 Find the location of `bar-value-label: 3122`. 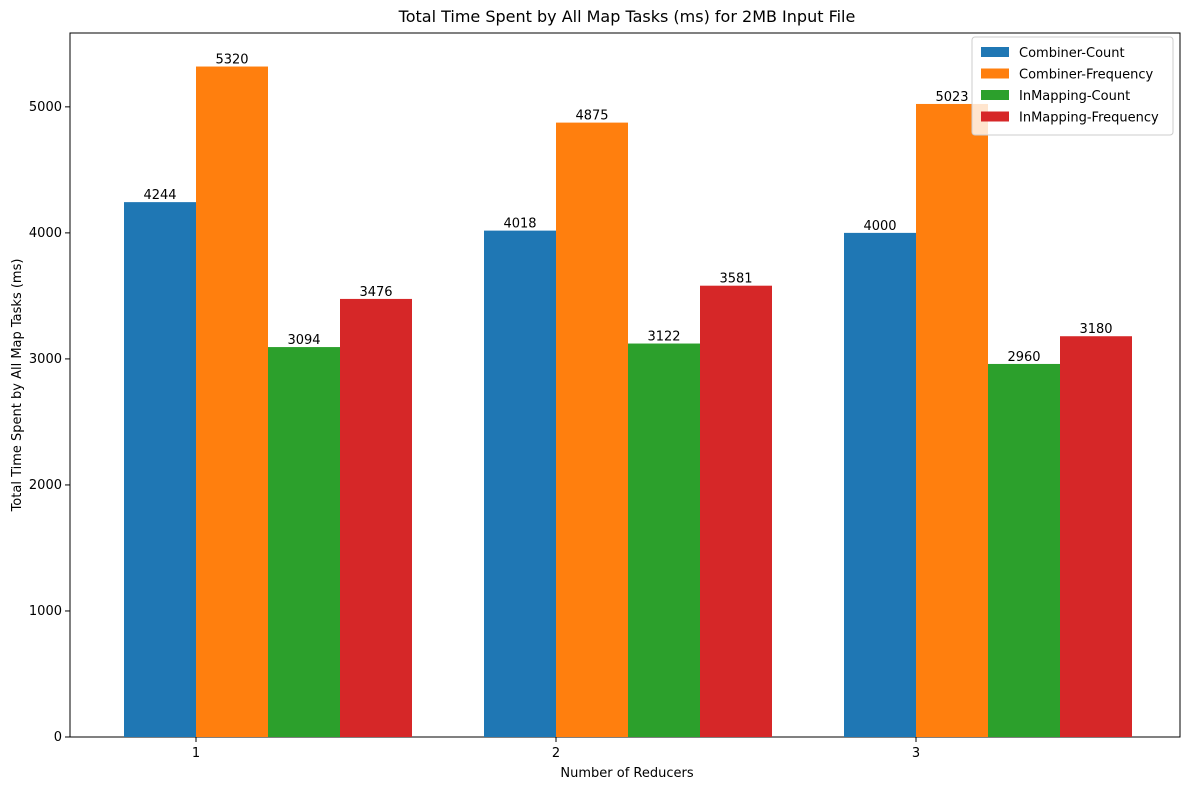

bar-value-label: 3122 is located at coordinates (663, 337).